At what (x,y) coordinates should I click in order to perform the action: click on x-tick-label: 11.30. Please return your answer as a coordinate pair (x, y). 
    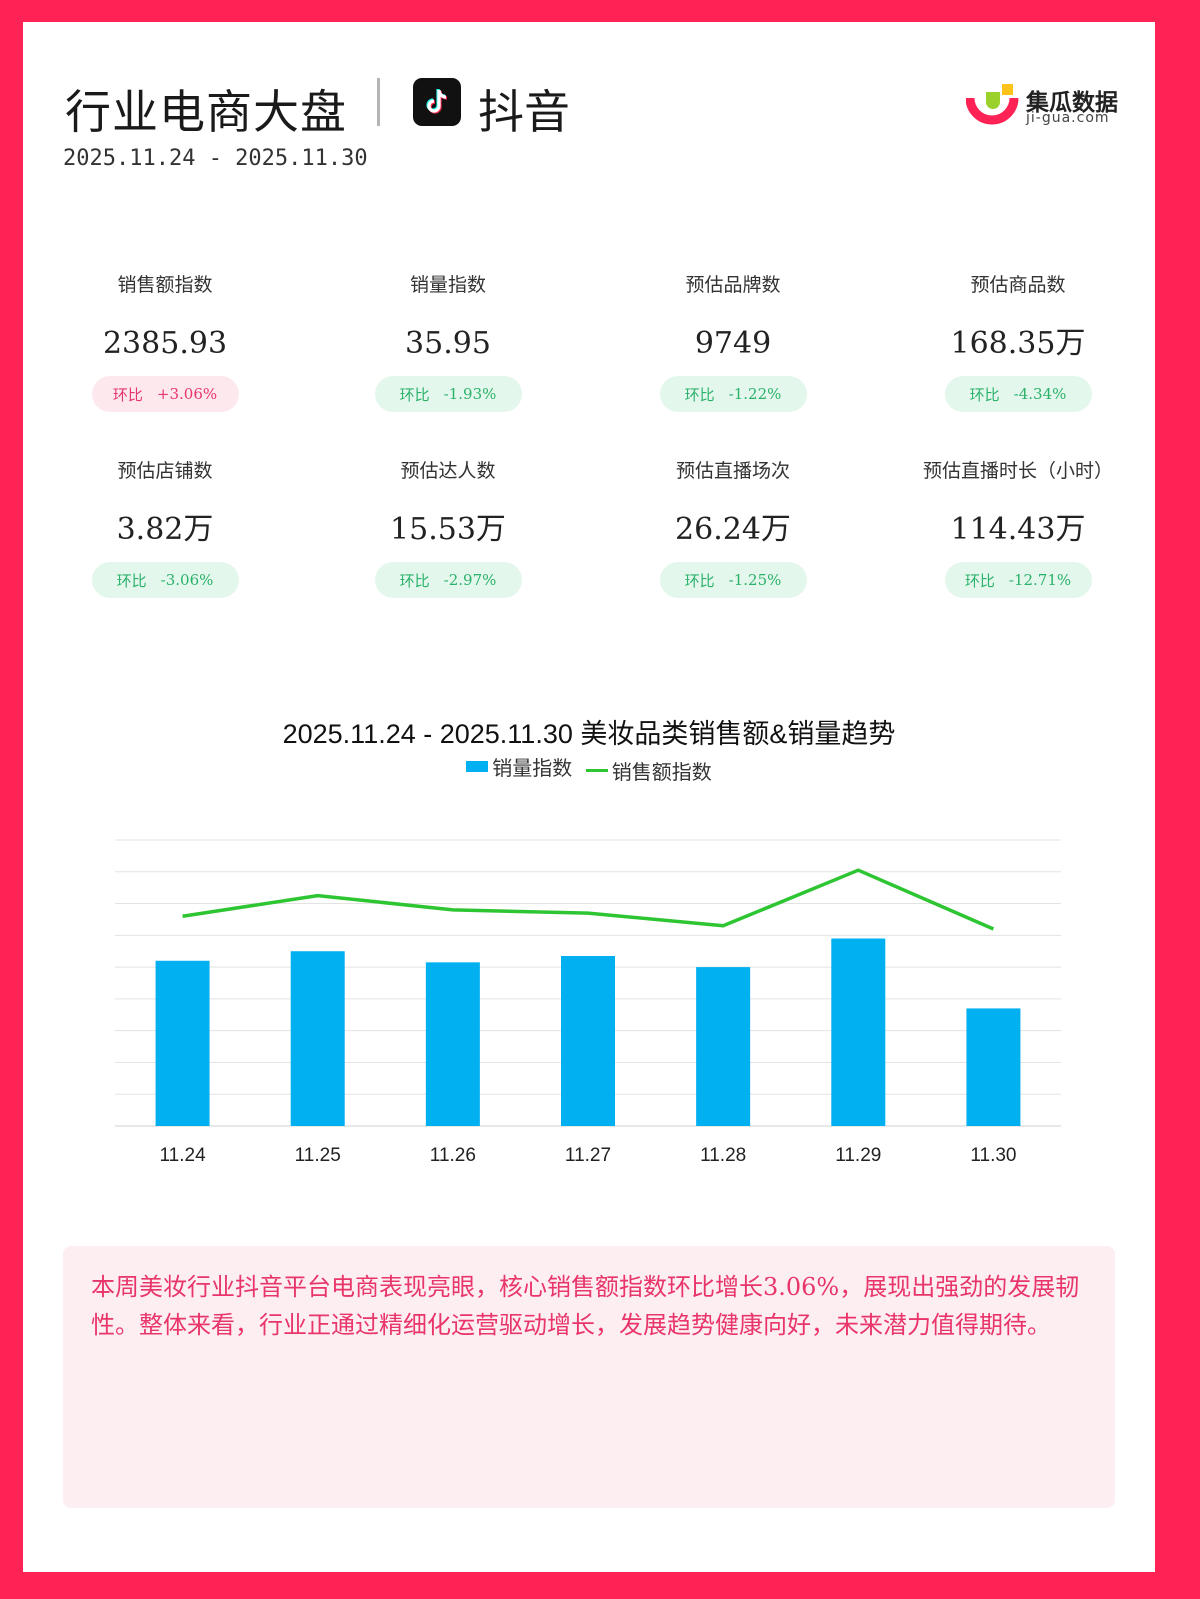
    Looking at the image, I should click on (993, 1155).